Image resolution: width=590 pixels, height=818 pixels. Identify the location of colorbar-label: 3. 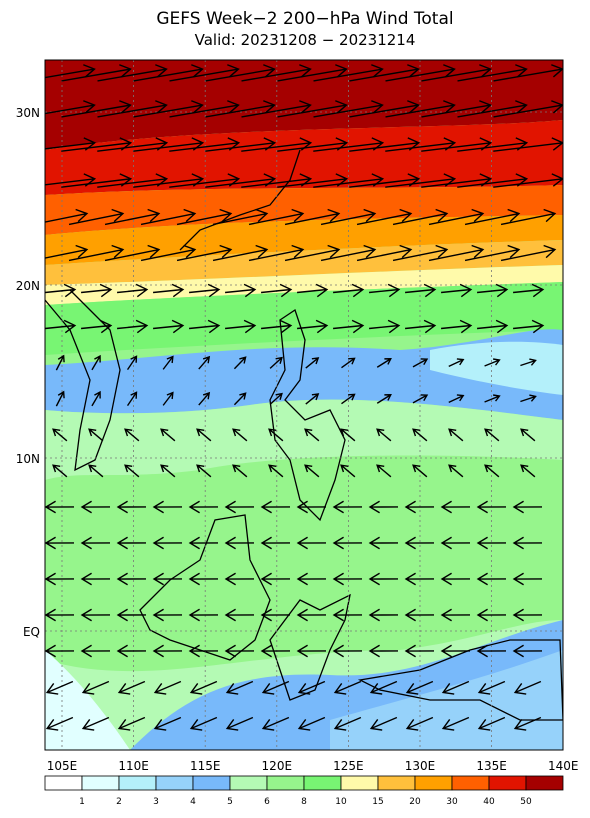
(156, 802).